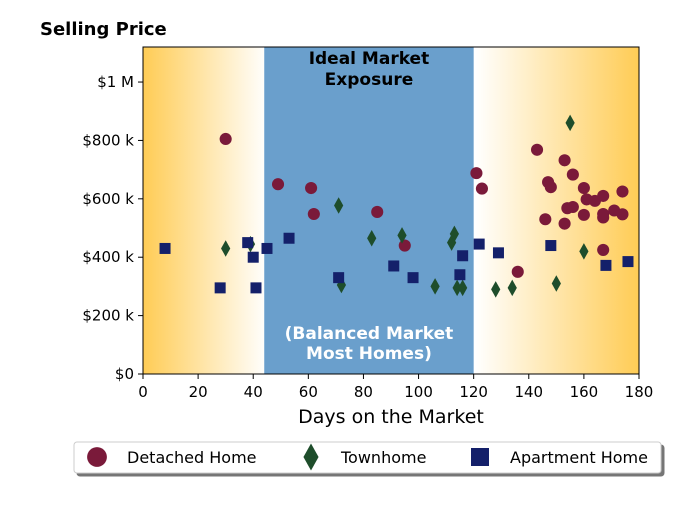  I want to click on x-axis: 0 20 40 60 80 100 120 140 160 180, so click(395, 387).